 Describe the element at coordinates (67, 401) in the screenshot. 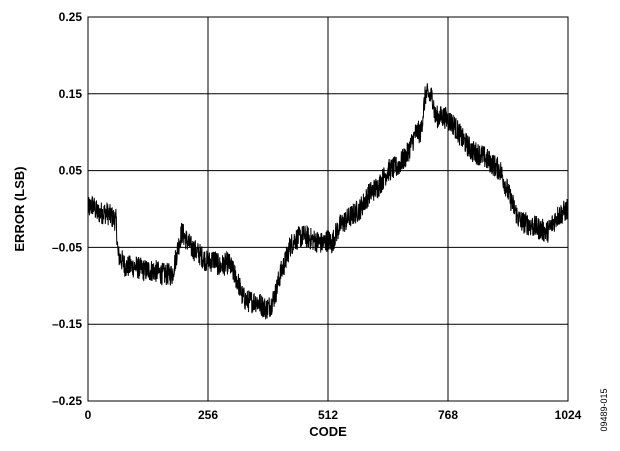

I see `y-tick-label: –0.25` at that location.